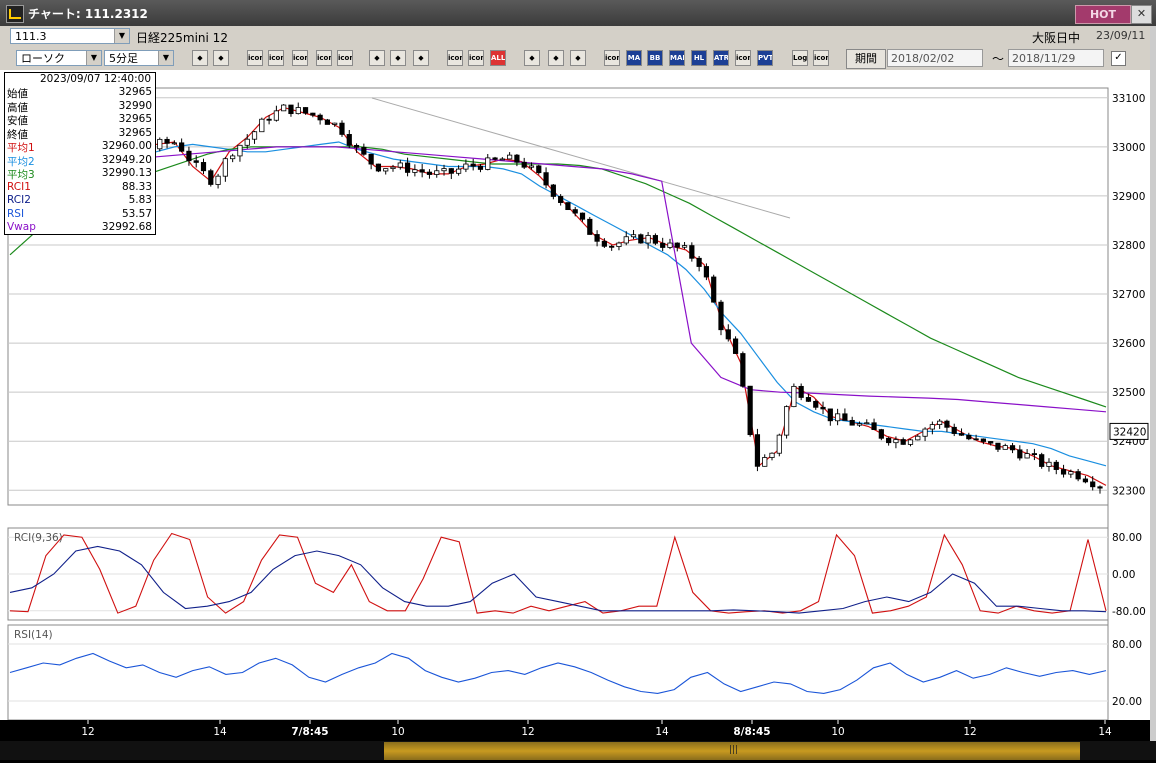  Describe the element at coordinates (139, 58) in the screenshot. I see `interval-select: 5分足 ▼` at that location.